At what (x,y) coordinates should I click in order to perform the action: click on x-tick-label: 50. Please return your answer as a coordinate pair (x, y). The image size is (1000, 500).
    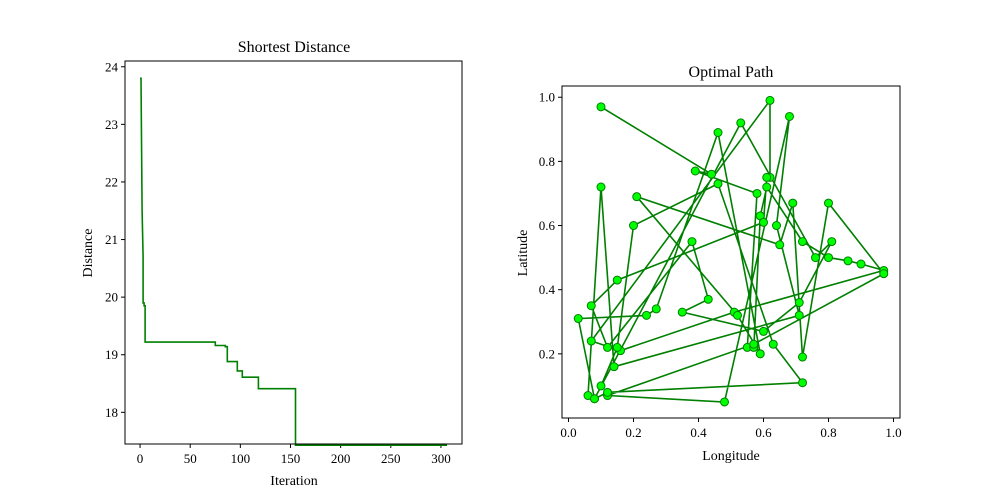
    Looking at the image, I should click on (190, 458).